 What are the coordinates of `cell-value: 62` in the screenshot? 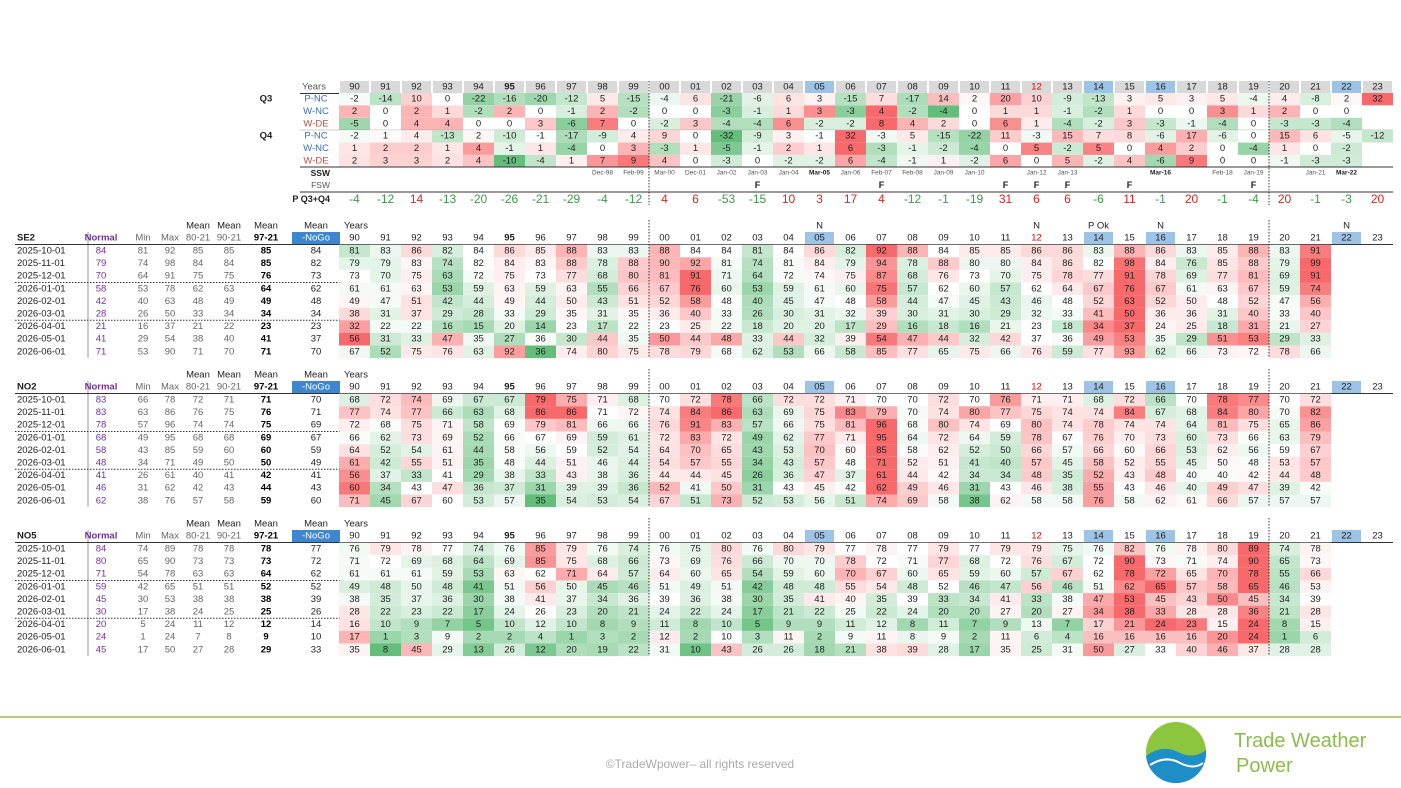 It's located at (1036, 288).